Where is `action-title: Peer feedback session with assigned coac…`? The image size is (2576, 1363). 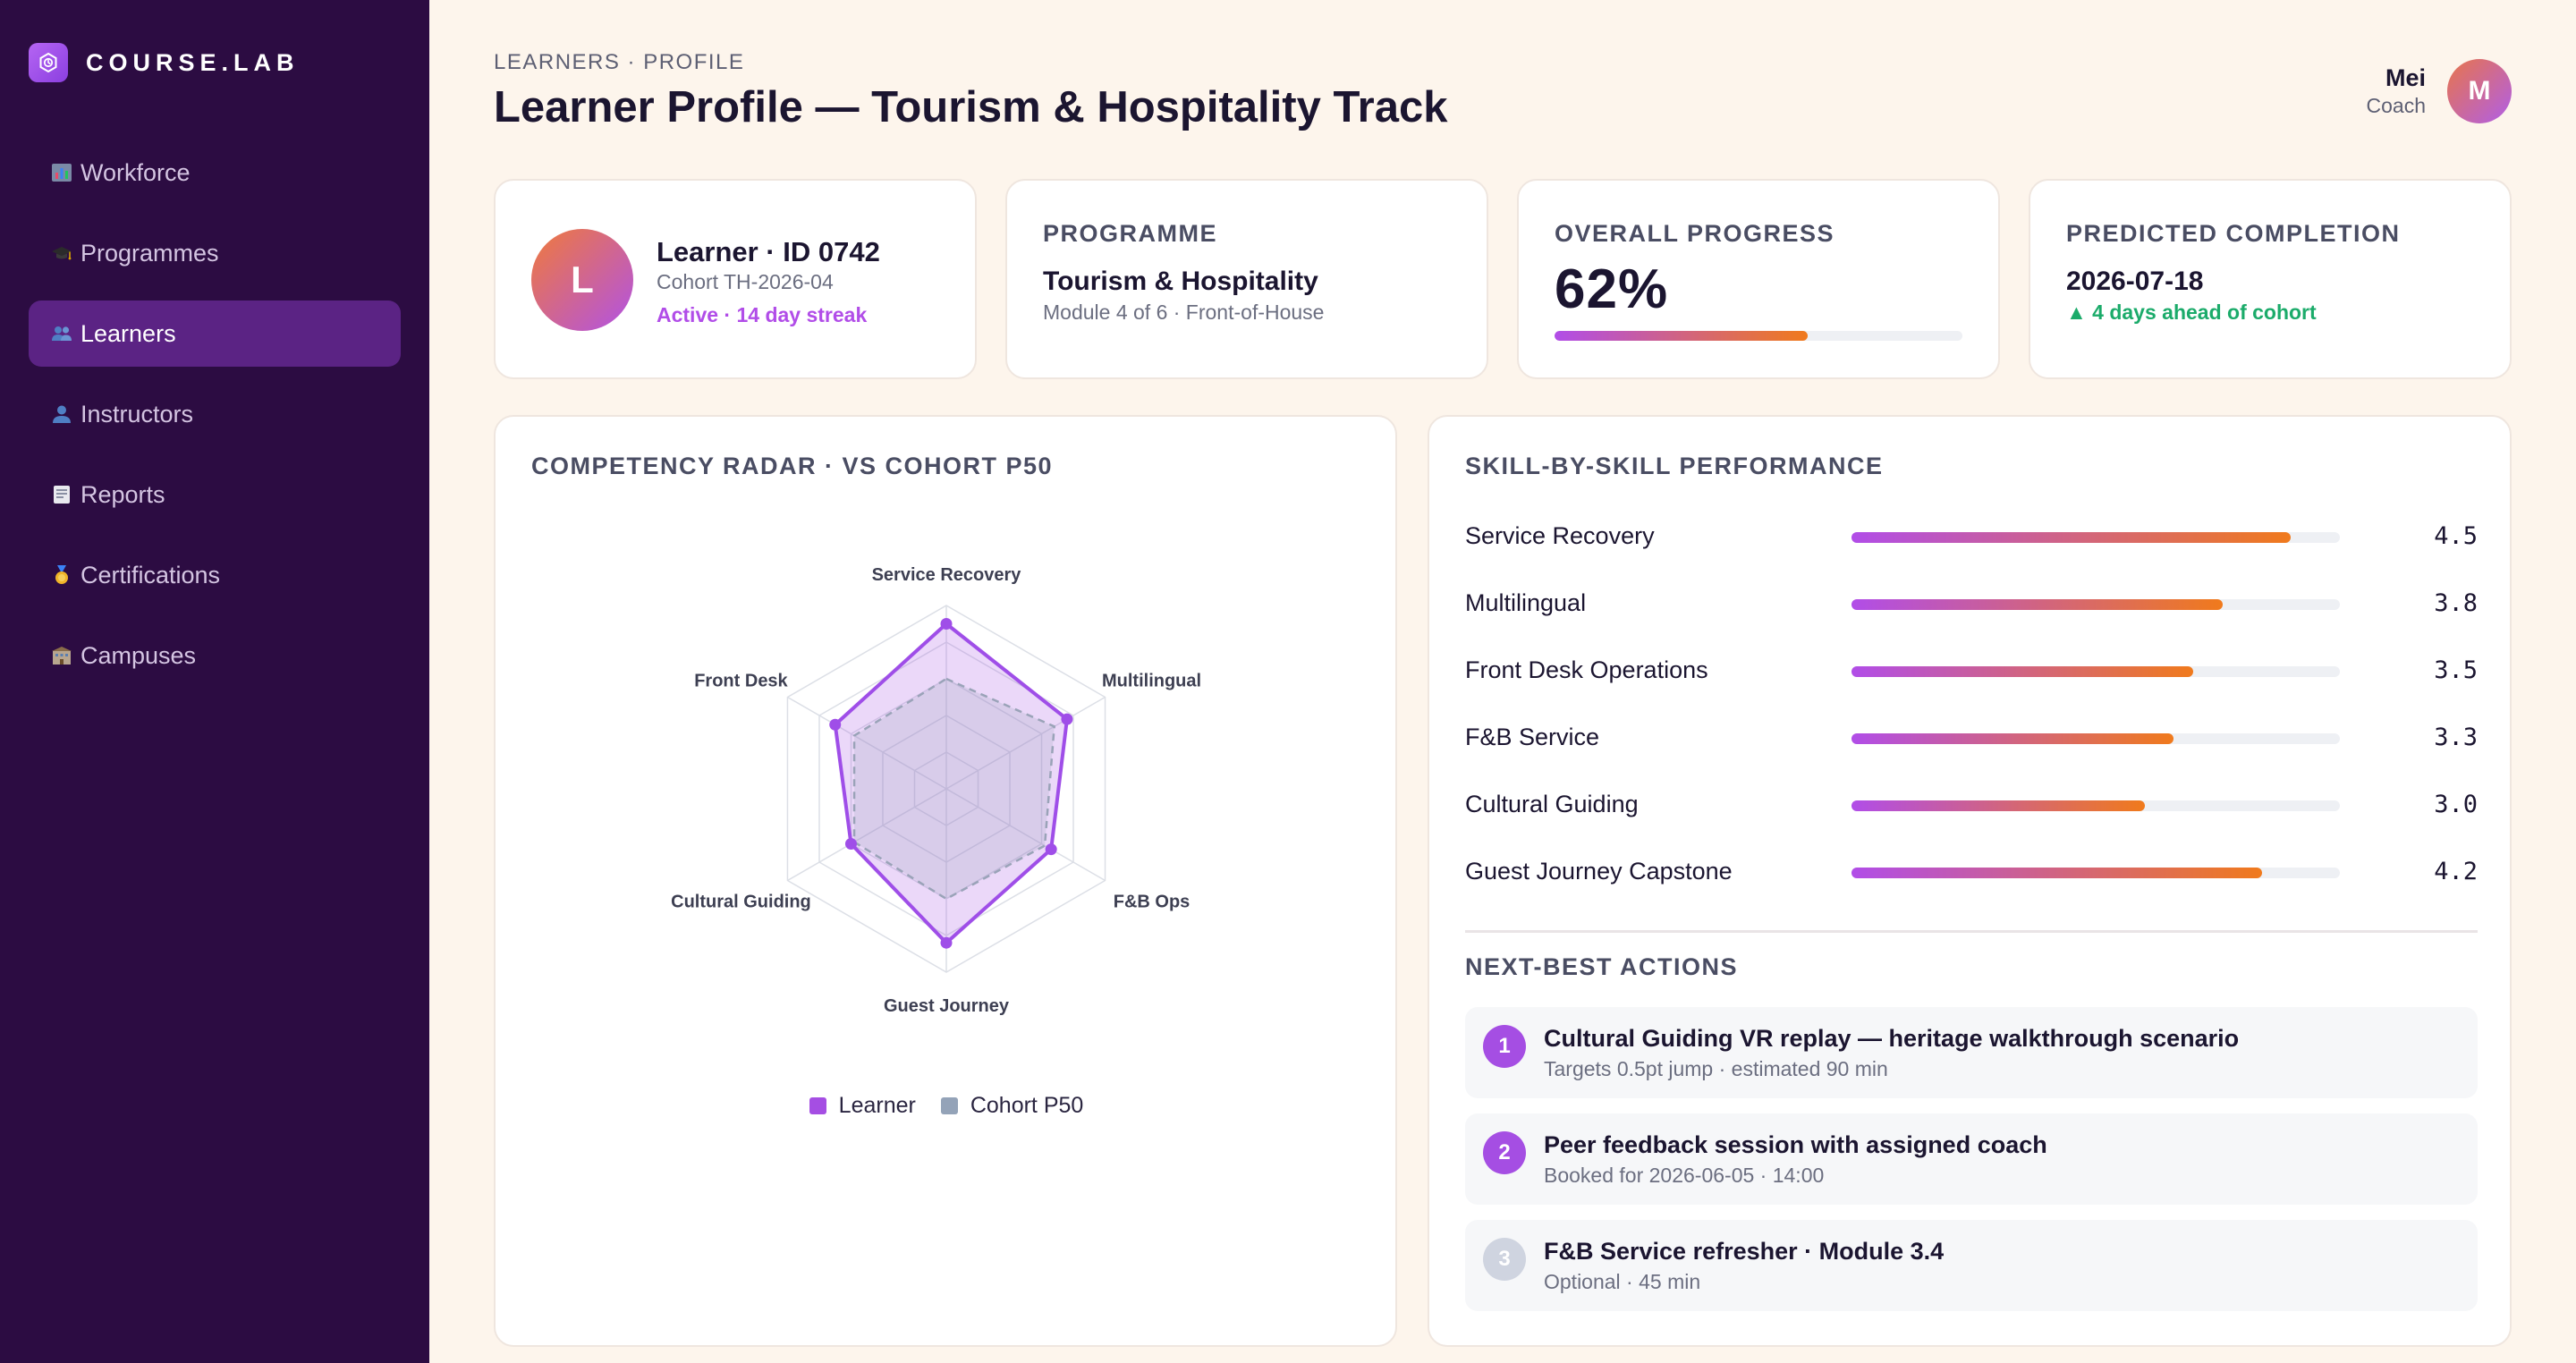
action-title: Peer feedback session with assigned coac… is located at coordinates (1795, 1145).